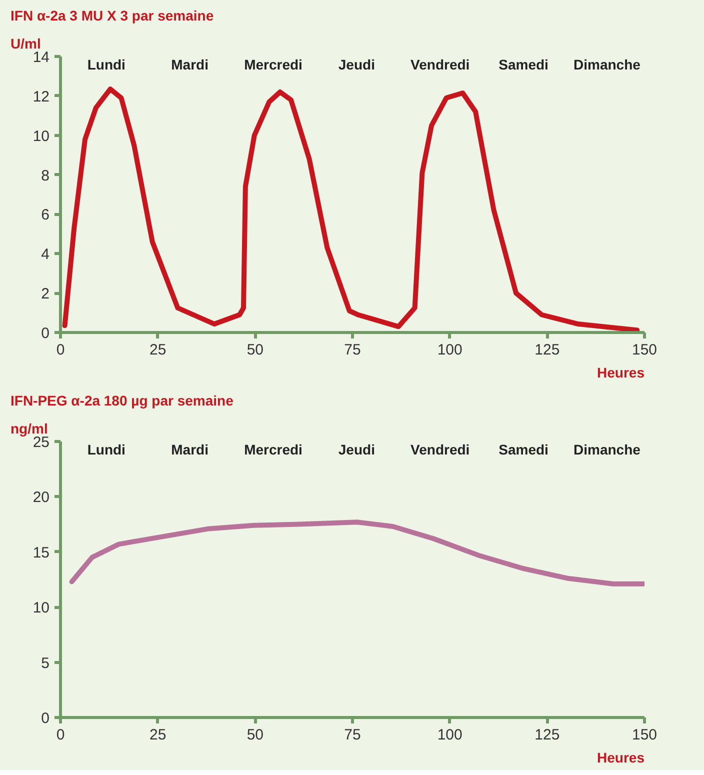 This screenshot has width=704, height=775. I want to click on y-tick-label: 14, so click(41, 57).